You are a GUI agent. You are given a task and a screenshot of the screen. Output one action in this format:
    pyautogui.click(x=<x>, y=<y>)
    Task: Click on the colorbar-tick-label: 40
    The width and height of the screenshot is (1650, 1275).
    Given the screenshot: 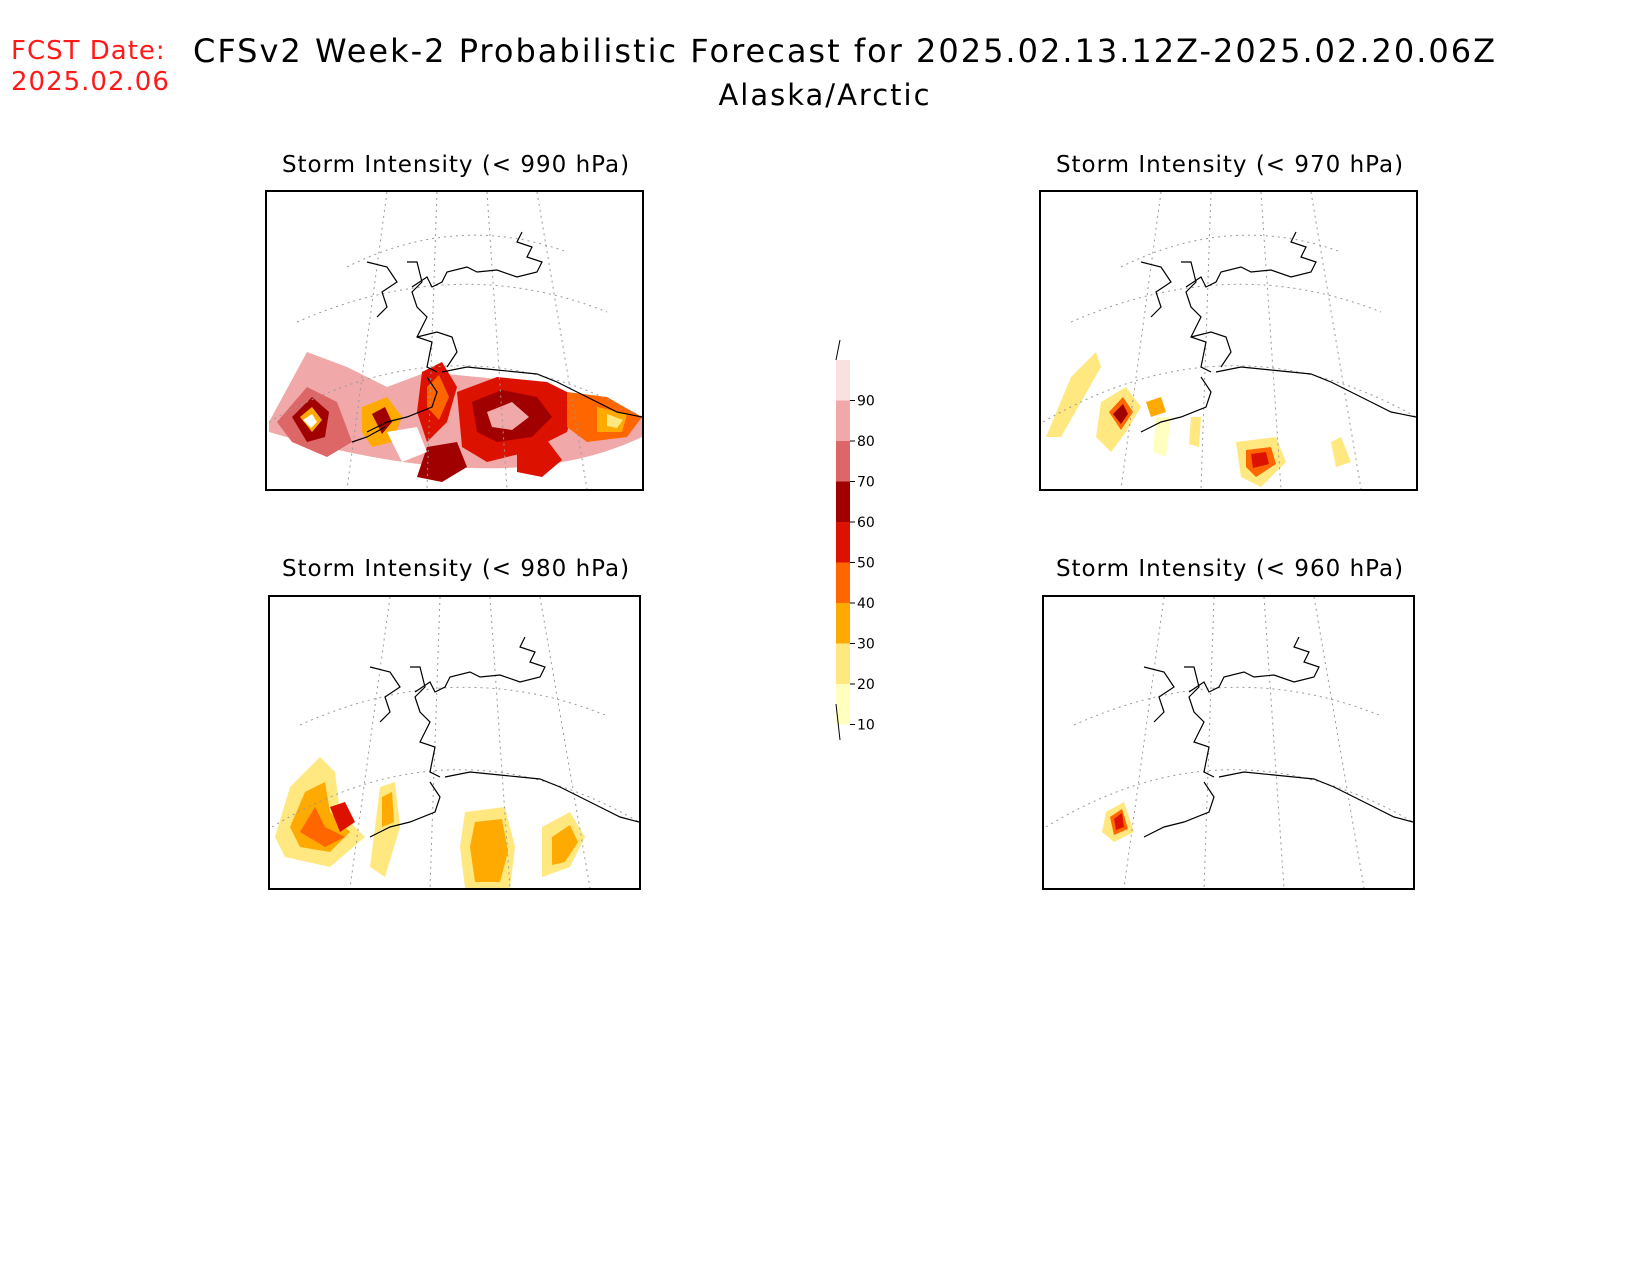 What is the action you would take?
    pyautogui.click(x=866, y=604)
    